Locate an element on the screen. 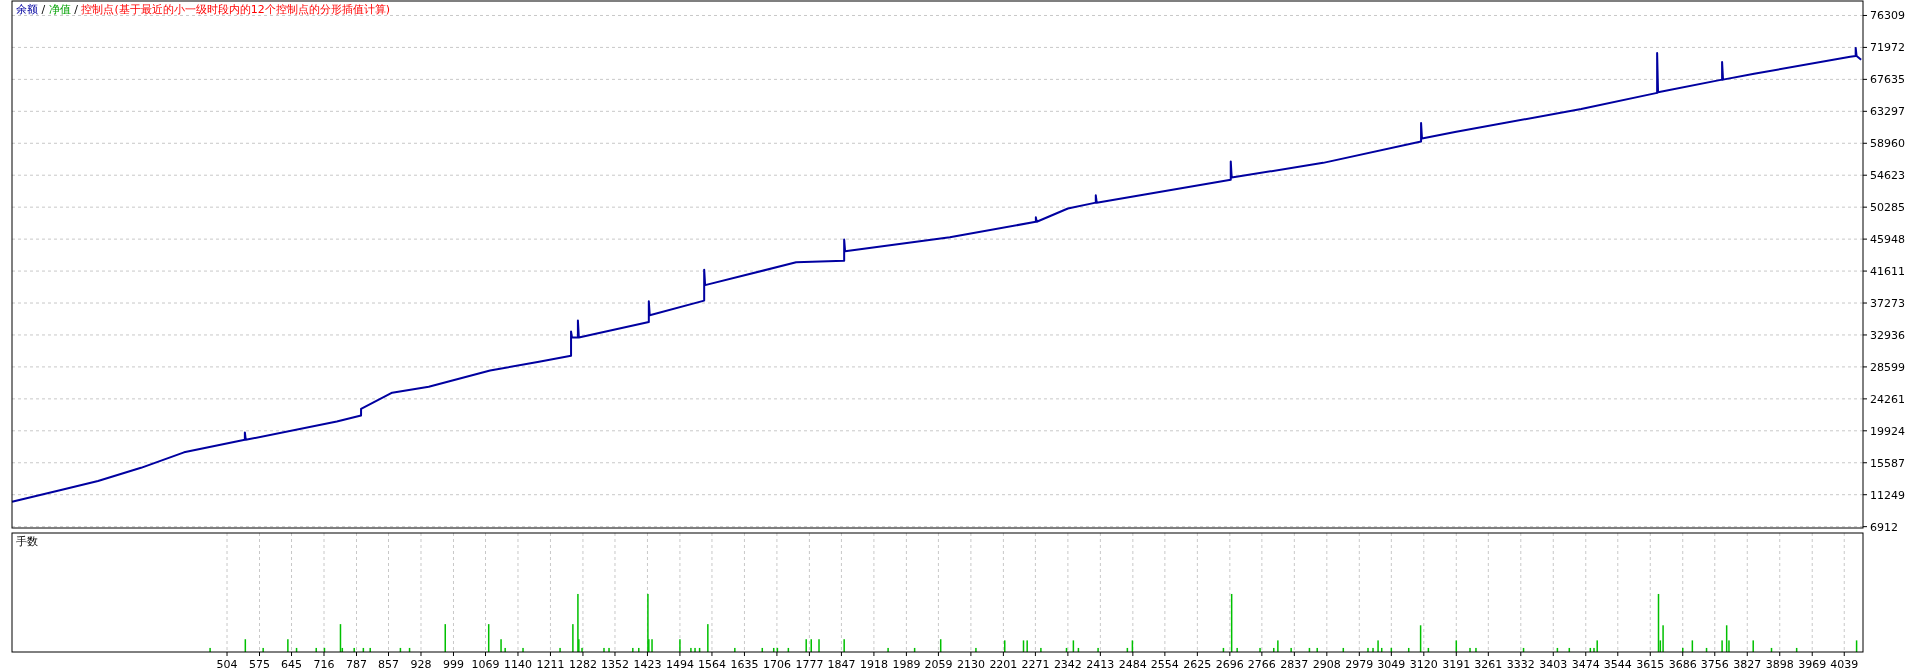 This screenshot has height=671, width=1912. x-tick-label: 3686 is located at coordinates (1682, 664).